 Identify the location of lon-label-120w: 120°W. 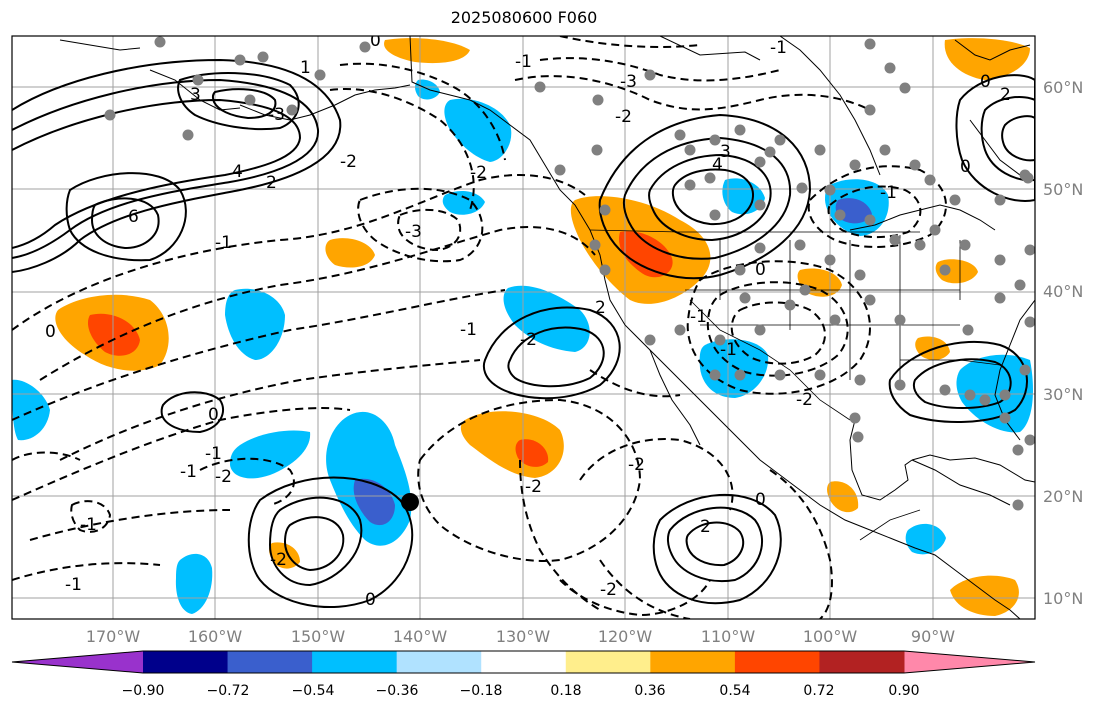
(625, 636).